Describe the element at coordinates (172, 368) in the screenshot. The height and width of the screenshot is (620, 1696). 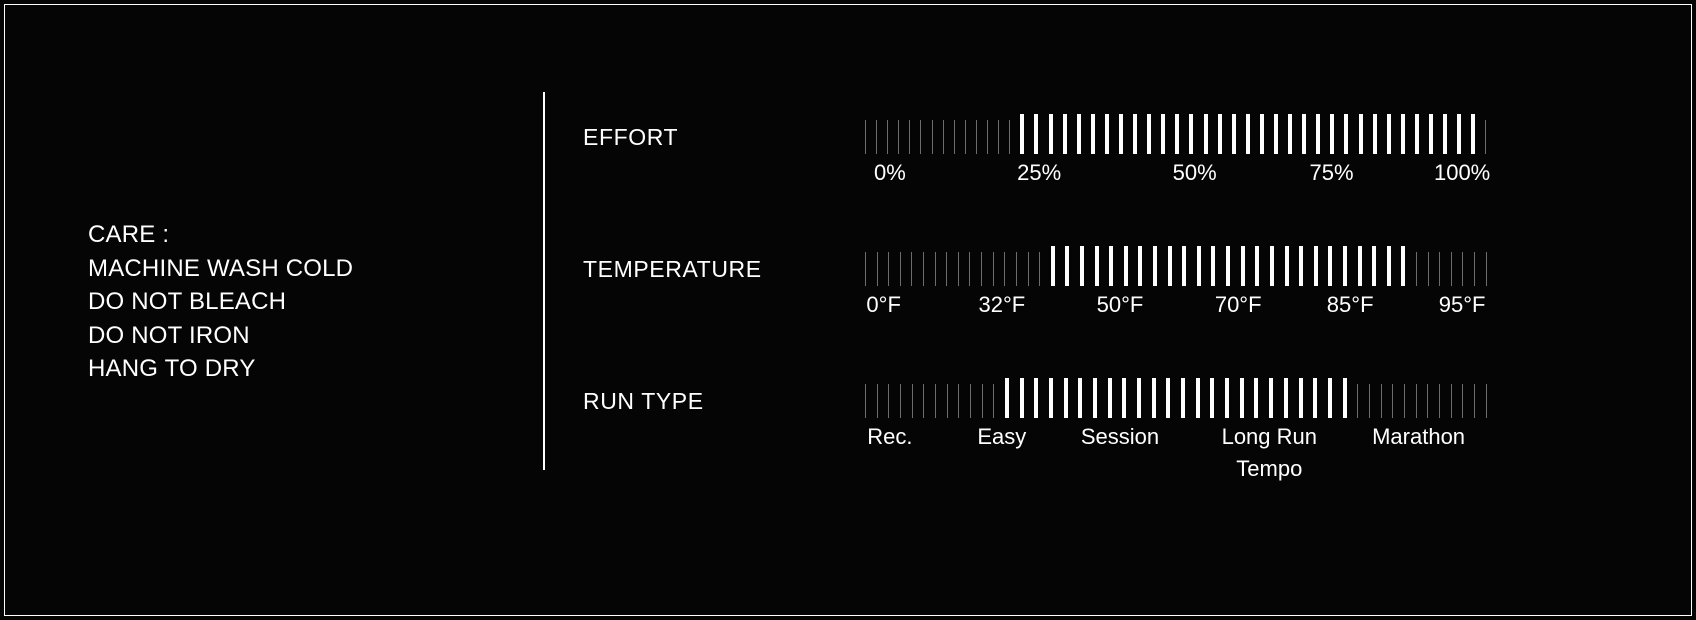
I see `care-line-4: HANG TO DRY` at that location.